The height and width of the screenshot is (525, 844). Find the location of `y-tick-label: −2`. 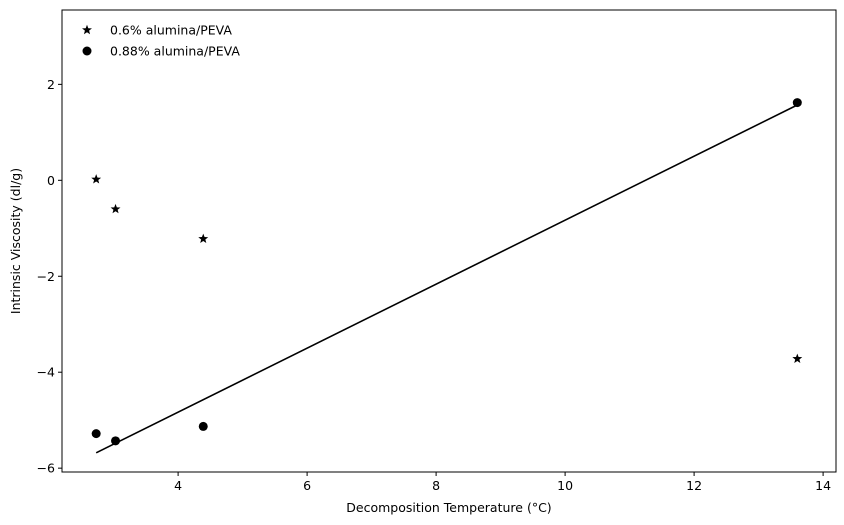

y-tick-label: −2 is located at coordinates (46, 276).